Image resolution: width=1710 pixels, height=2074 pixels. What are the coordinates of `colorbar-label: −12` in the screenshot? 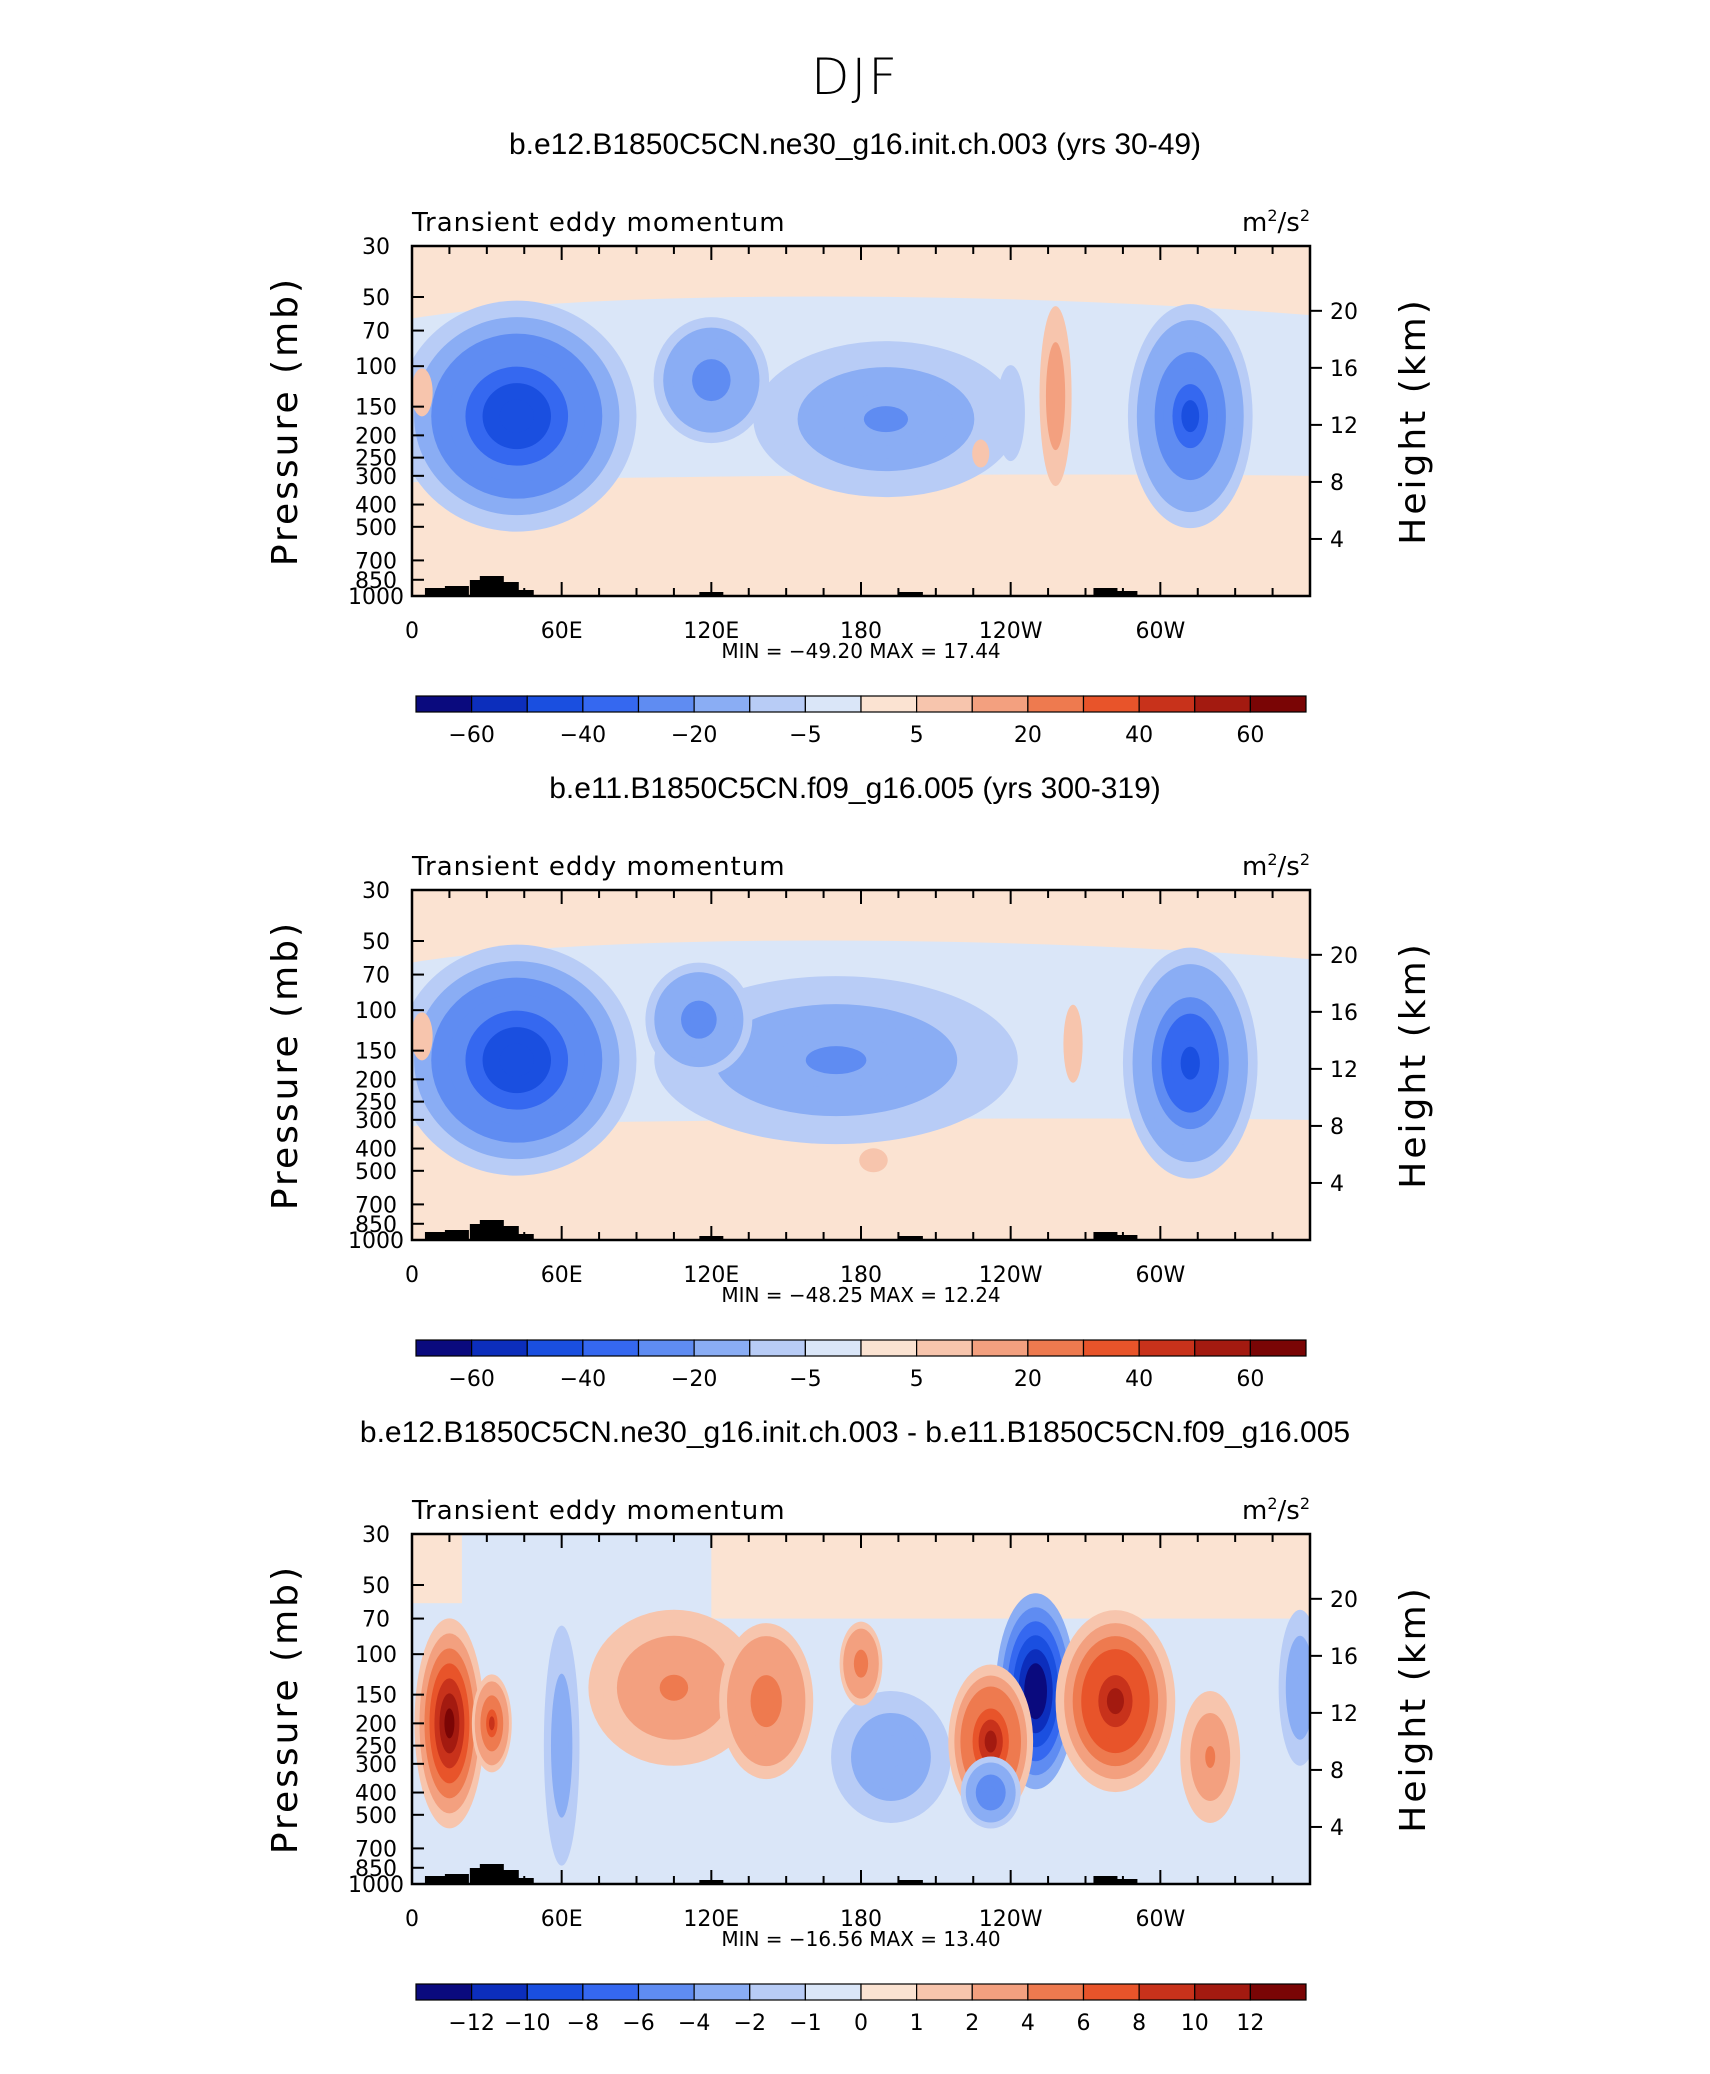 It's located at (471, 2023).